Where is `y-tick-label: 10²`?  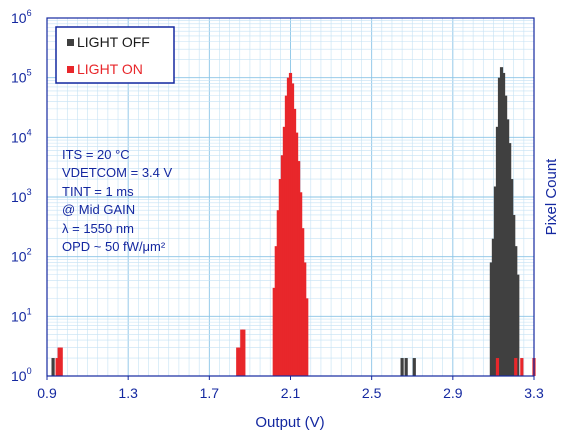 y-tick-label: 10² is located at coordinates (21, 256).